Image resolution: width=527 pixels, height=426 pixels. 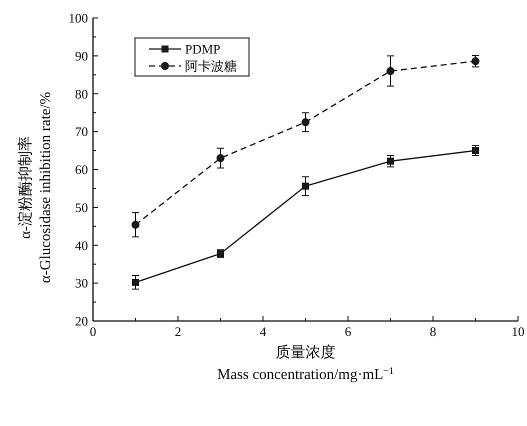 What do you see at coordinates (81, 245) in the screenshot?
I see `y-tick-label: 40` at bounding box center [81, 245].